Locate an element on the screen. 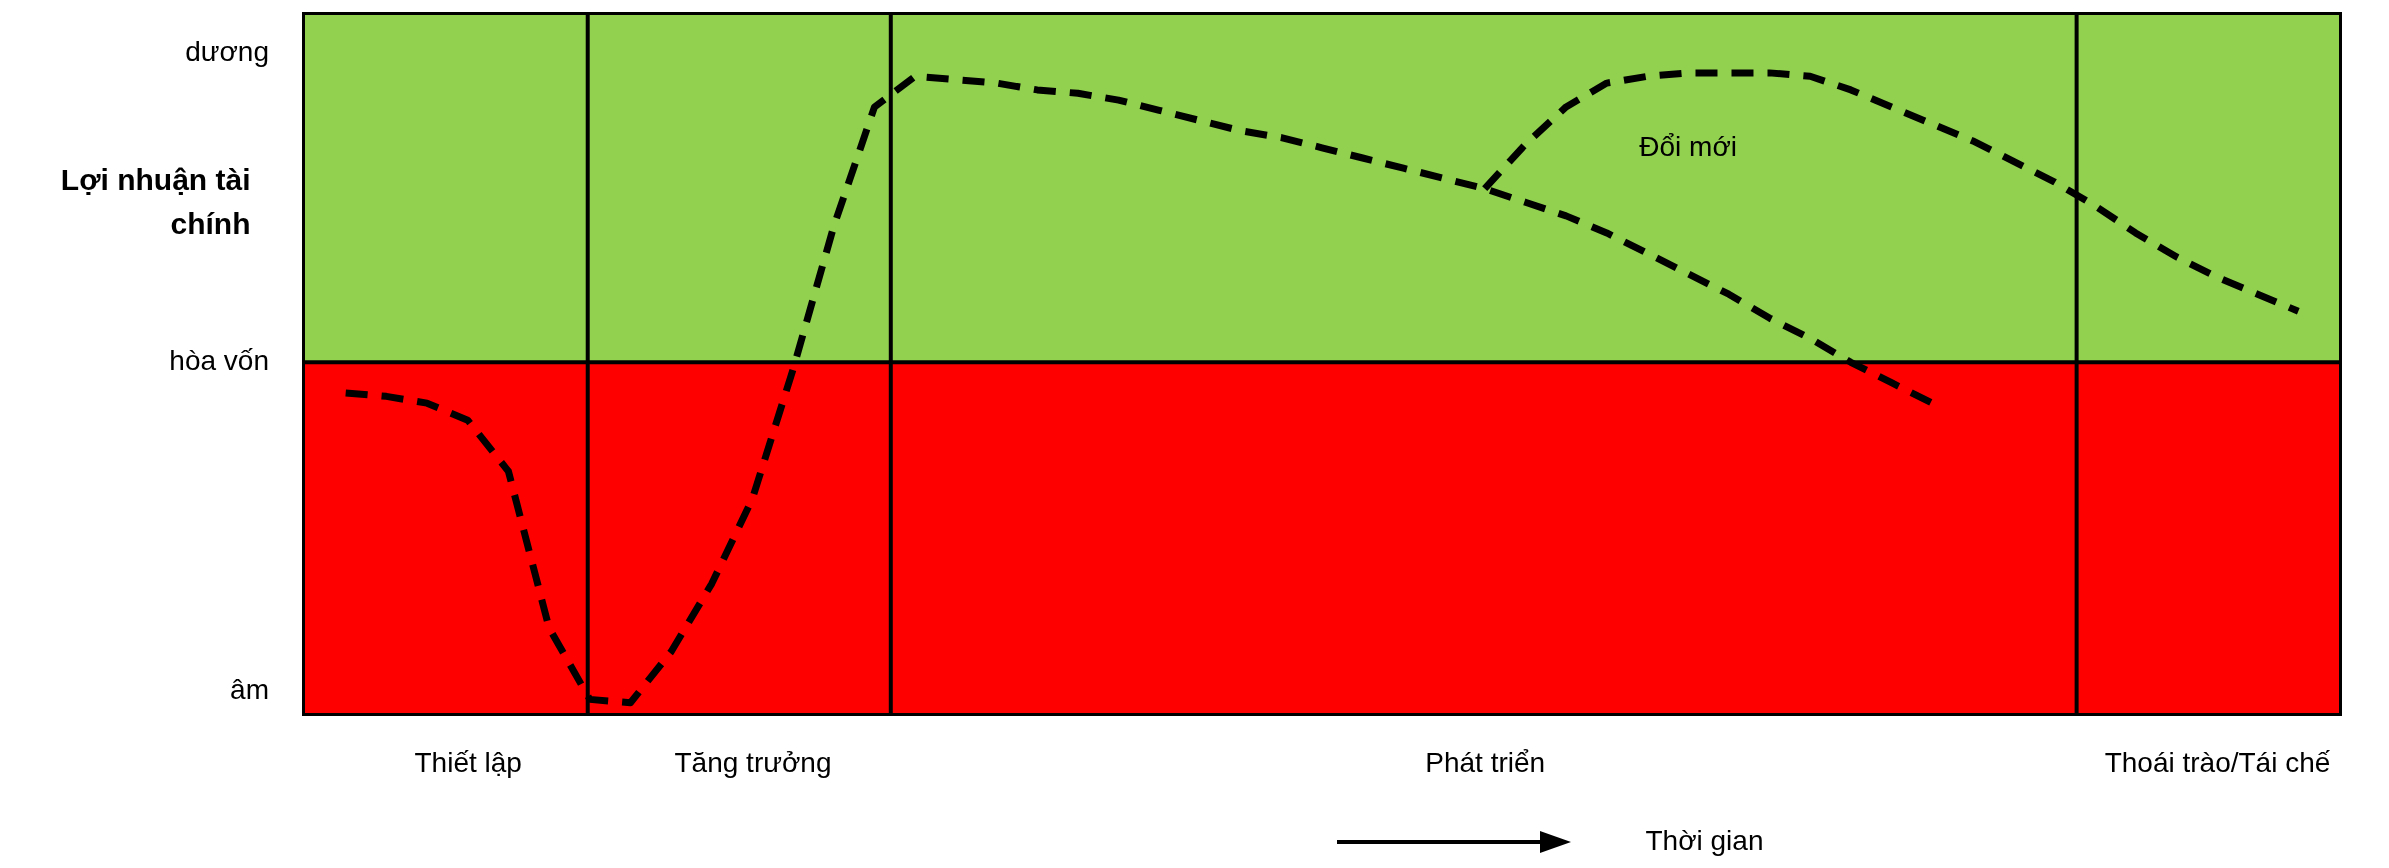 The width and height of the screenshot is (2389, 868). text: dương is located at coordinates (227, 51).